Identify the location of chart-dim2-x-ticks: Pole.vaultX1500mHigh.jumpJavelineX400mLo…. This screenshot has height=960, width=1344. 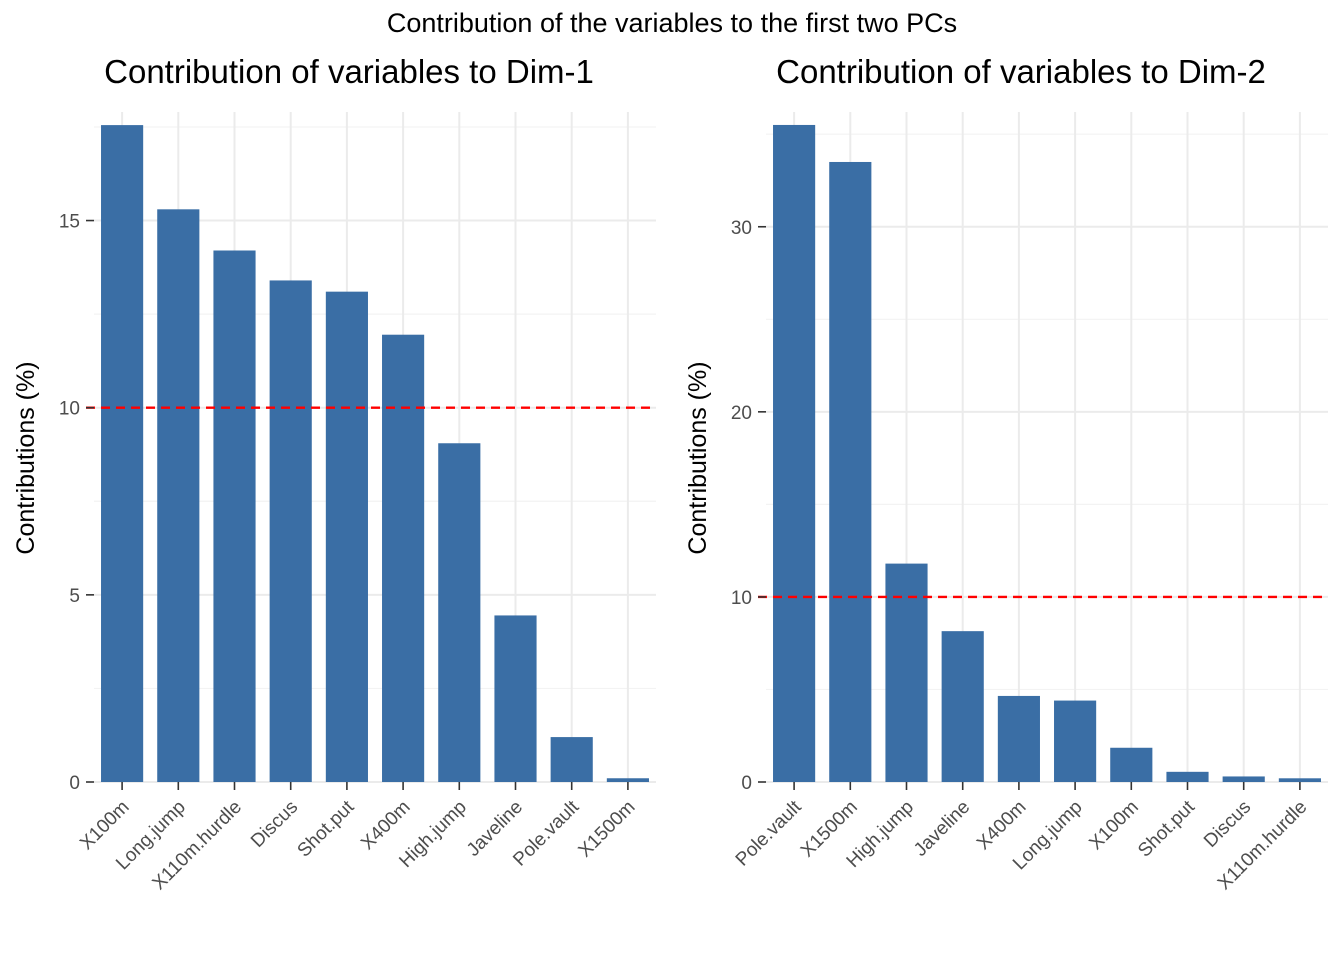
(1021, 838).